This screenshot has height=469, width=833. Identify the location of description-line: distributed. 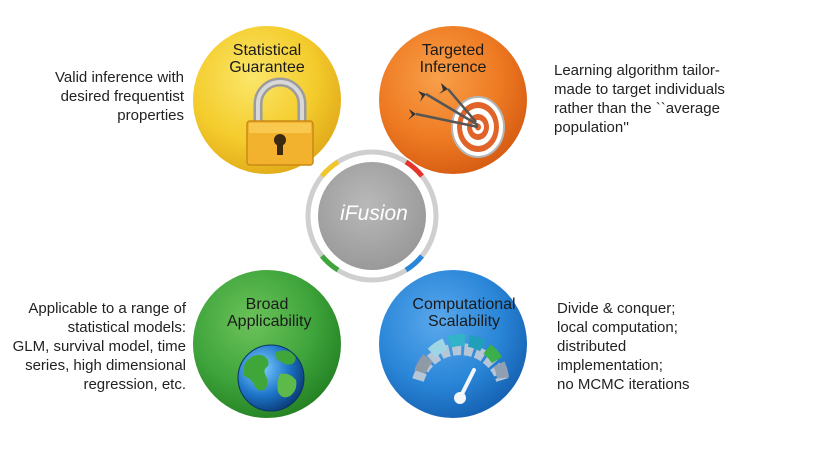
(592, 346).